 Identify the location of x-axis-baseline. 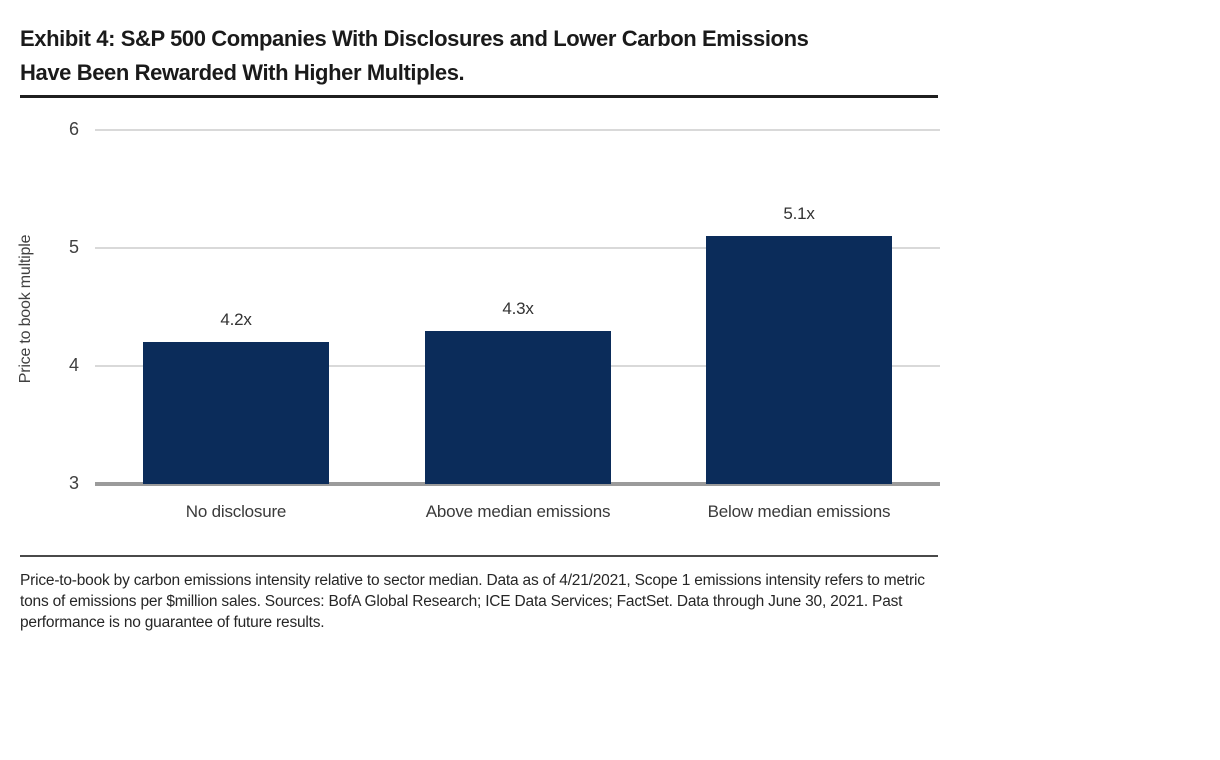
(517, 484).